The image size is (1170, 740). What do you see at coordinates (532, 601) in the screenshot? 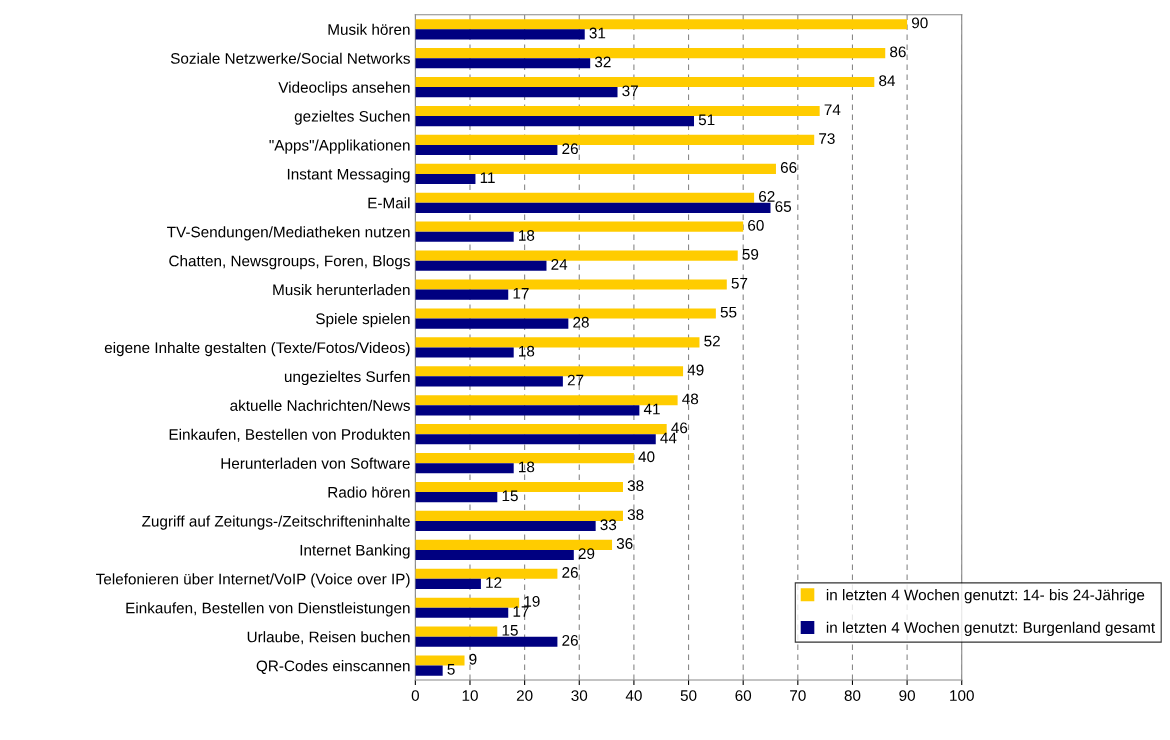
I see `data-label: 19` at bounding box center [532, 601].